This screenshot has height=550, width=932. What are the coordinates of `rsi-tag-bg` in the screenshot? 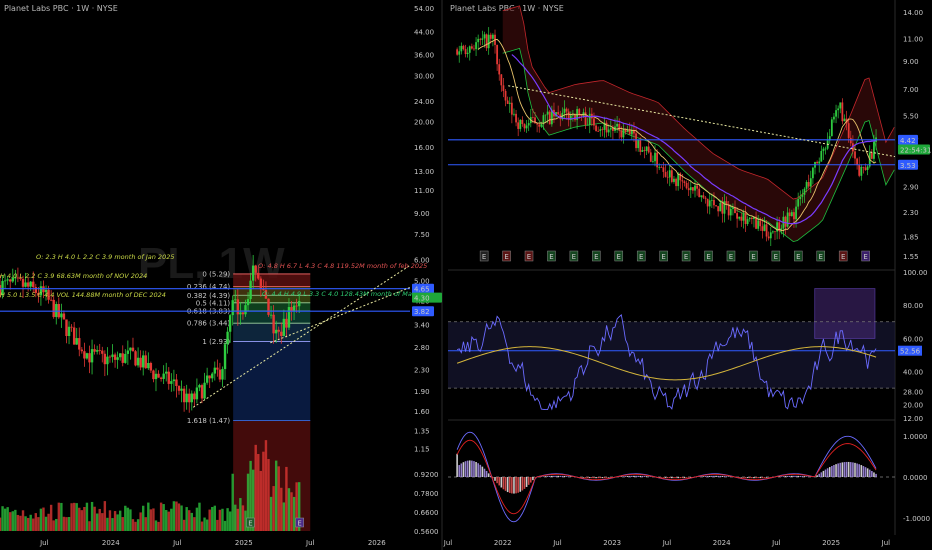 It's located at (910, 350).